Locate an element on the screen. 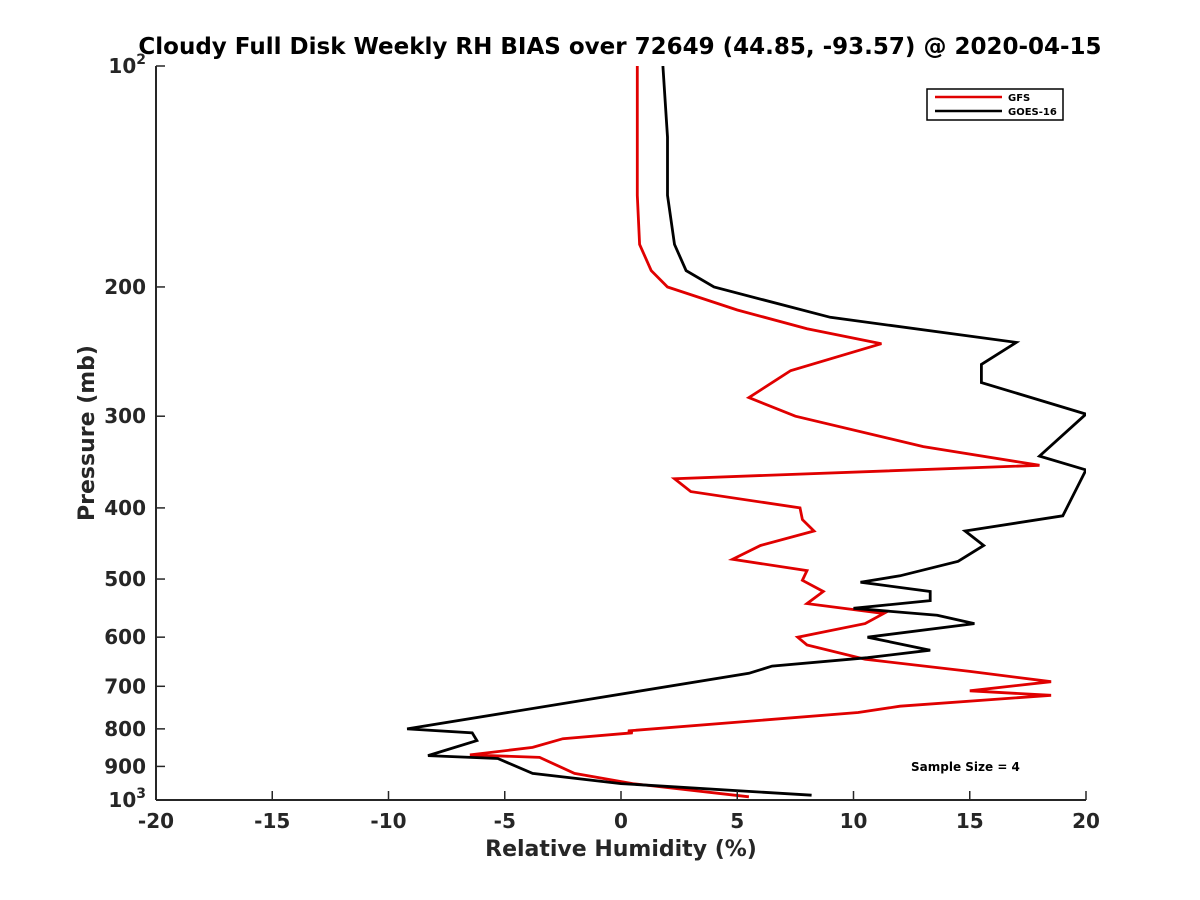  legend-box is located at coordinates (995, 104).